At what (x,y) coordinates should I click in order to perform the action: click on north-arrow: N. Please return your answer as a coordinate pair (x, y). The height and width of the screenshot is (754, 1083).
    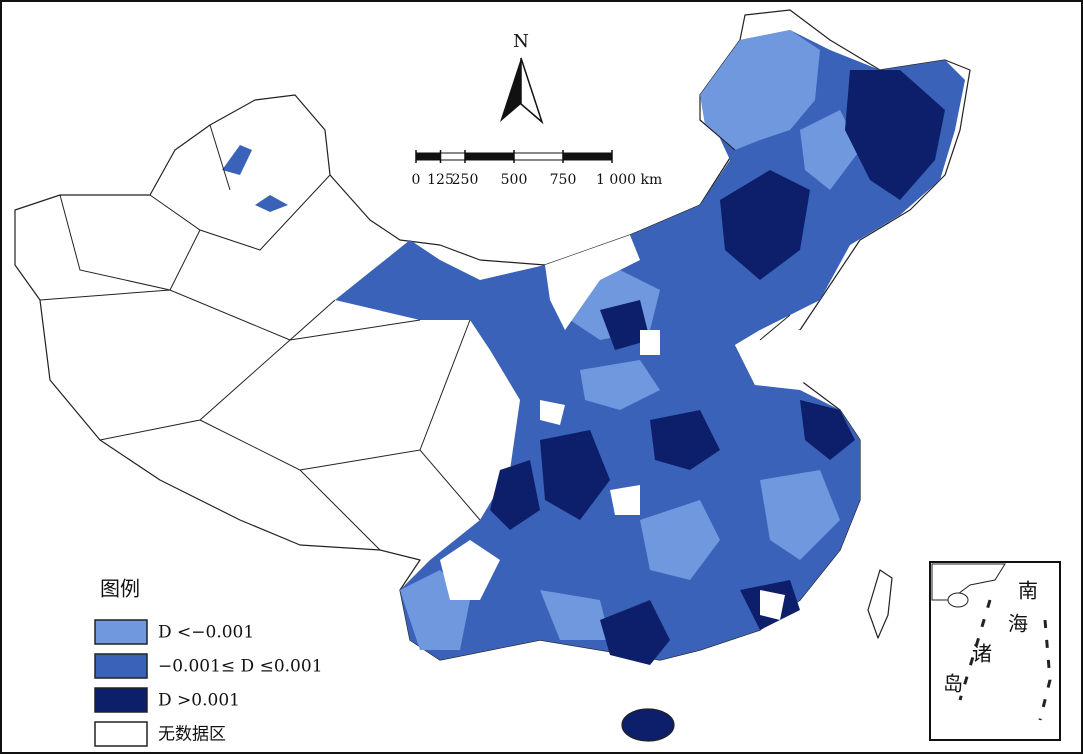
    Looking at the image, I should click on (522, 78).